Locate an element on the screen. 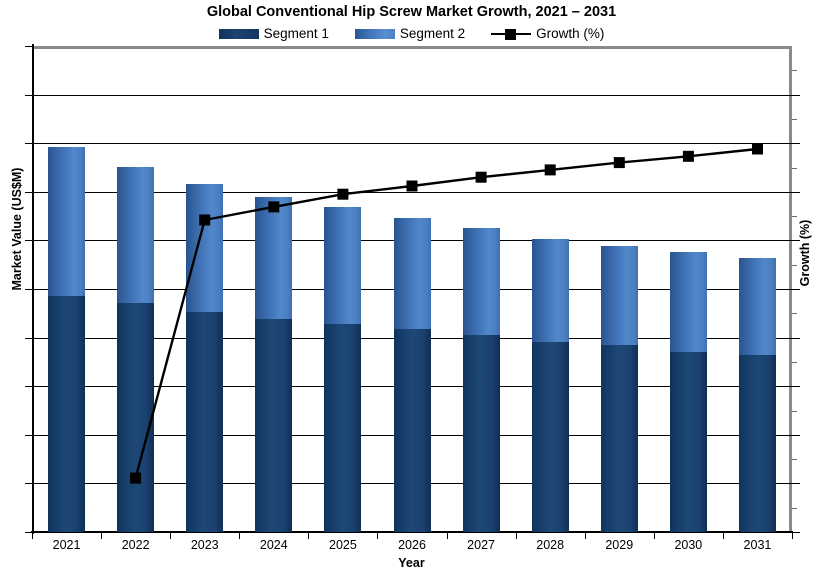 The height and width of the screenshot is (577, 823). bar-2031 is located at coordinates (757, 394).